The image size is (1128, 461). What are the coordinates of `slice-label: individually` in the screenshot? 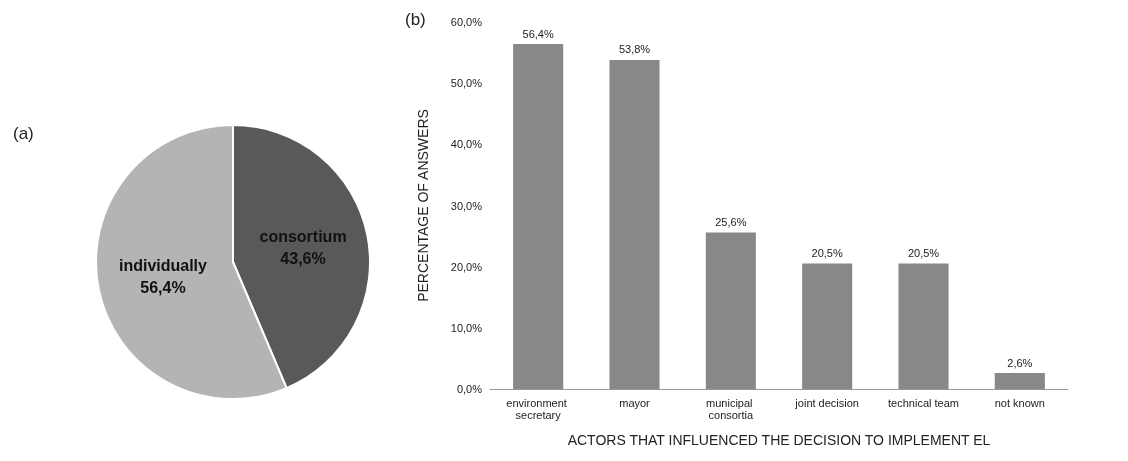 It's located at (163, 265).